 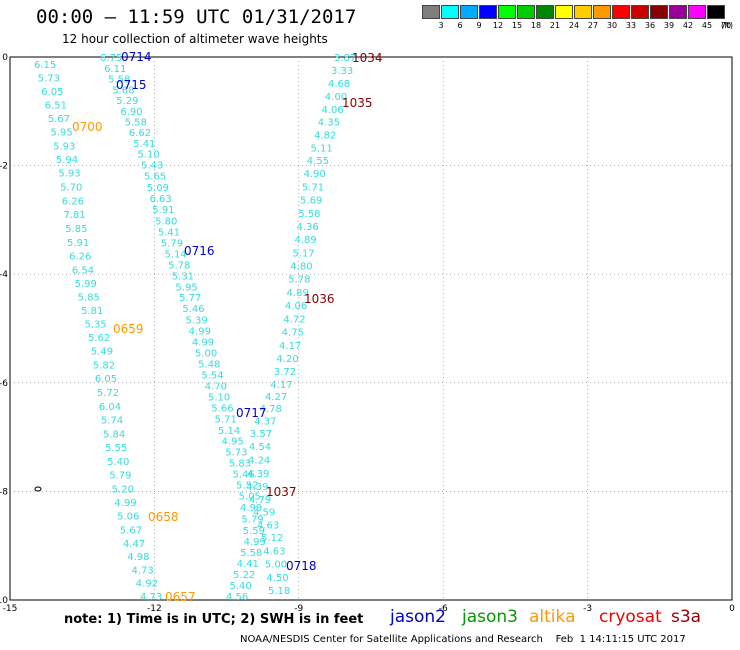 I want to click on legend-label: 33, so click(x=631, y=25).